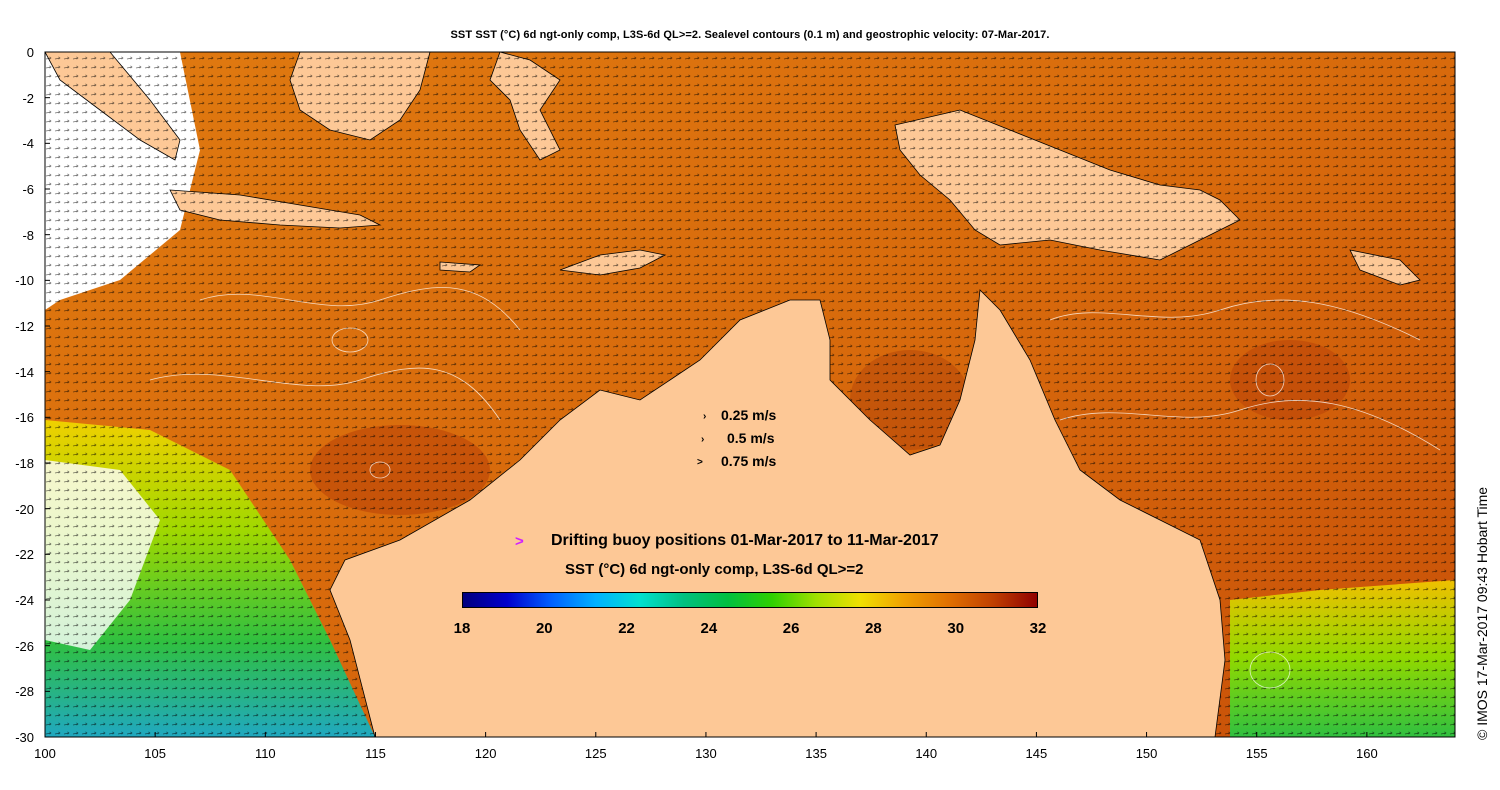  Describe the element at coordinates (24, 418) in the screenshot. I see `y-tick-label: -16` at that location.